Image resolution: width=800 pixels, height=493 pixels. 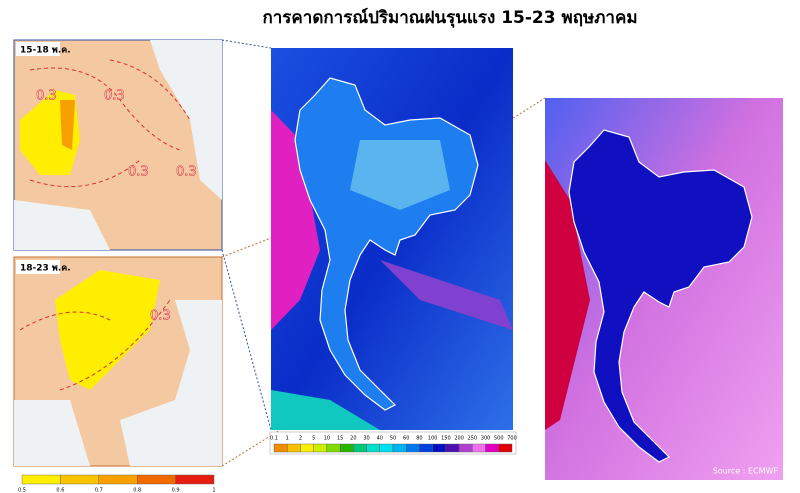 I want to click on legend-label: 80, so click(x=419, y=439).